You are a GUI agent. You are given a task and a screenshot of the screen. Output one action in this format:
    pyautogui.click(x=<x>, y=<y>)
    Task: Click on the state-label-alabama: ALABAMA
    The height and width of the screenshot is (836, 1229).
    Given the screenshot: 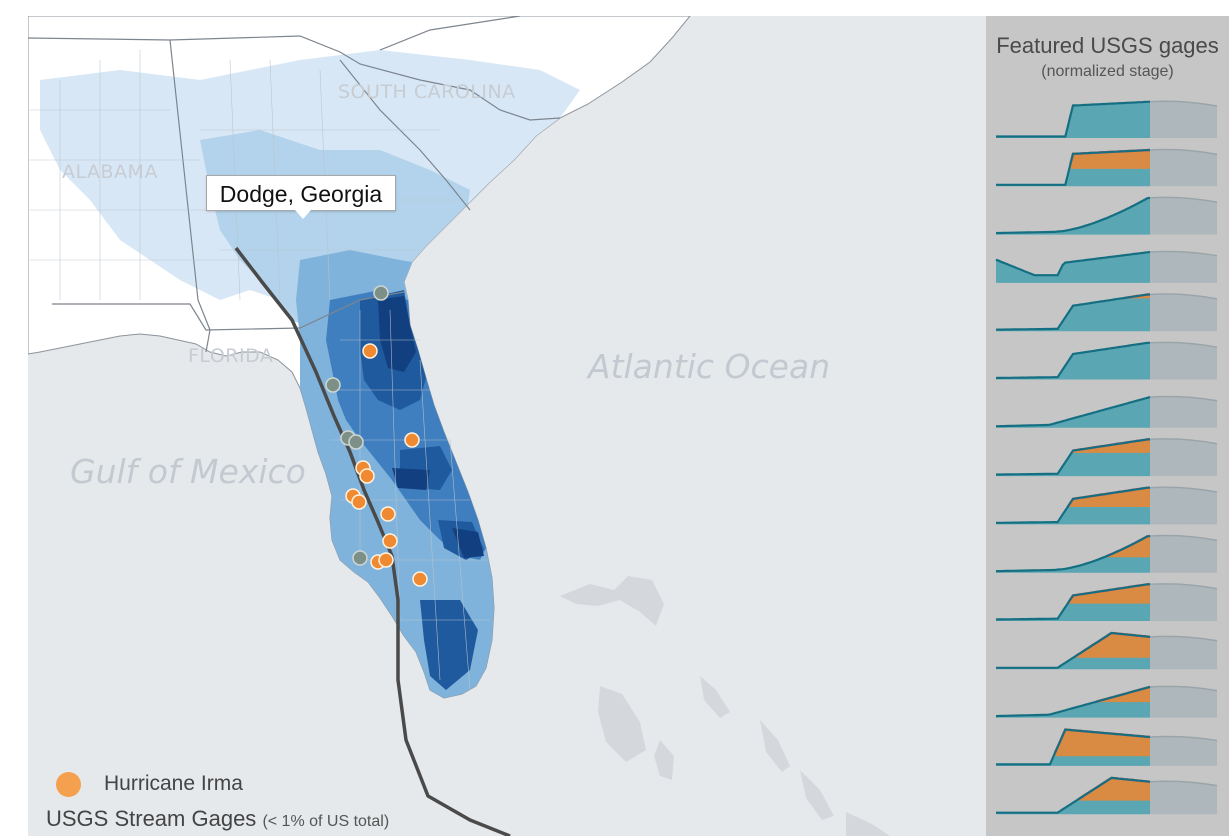 What is the action you would take?
    pyautogui.click(x=110, y=172)
    